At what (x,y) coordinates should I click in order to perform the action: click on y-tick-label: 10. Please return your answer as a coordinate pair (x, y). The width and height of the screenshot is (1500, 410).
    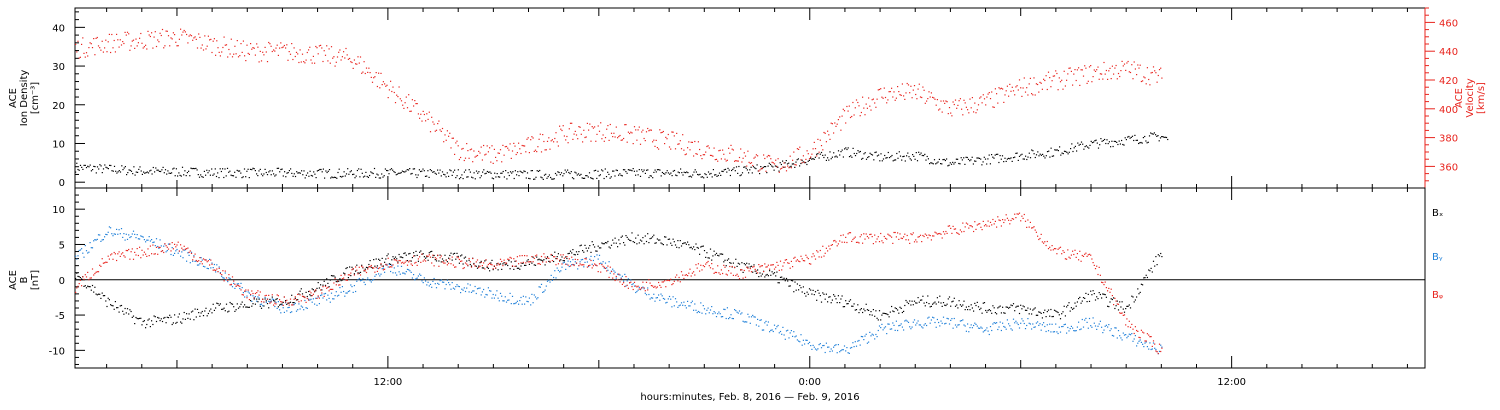
    Looking at the image, I should click on (58, 144).